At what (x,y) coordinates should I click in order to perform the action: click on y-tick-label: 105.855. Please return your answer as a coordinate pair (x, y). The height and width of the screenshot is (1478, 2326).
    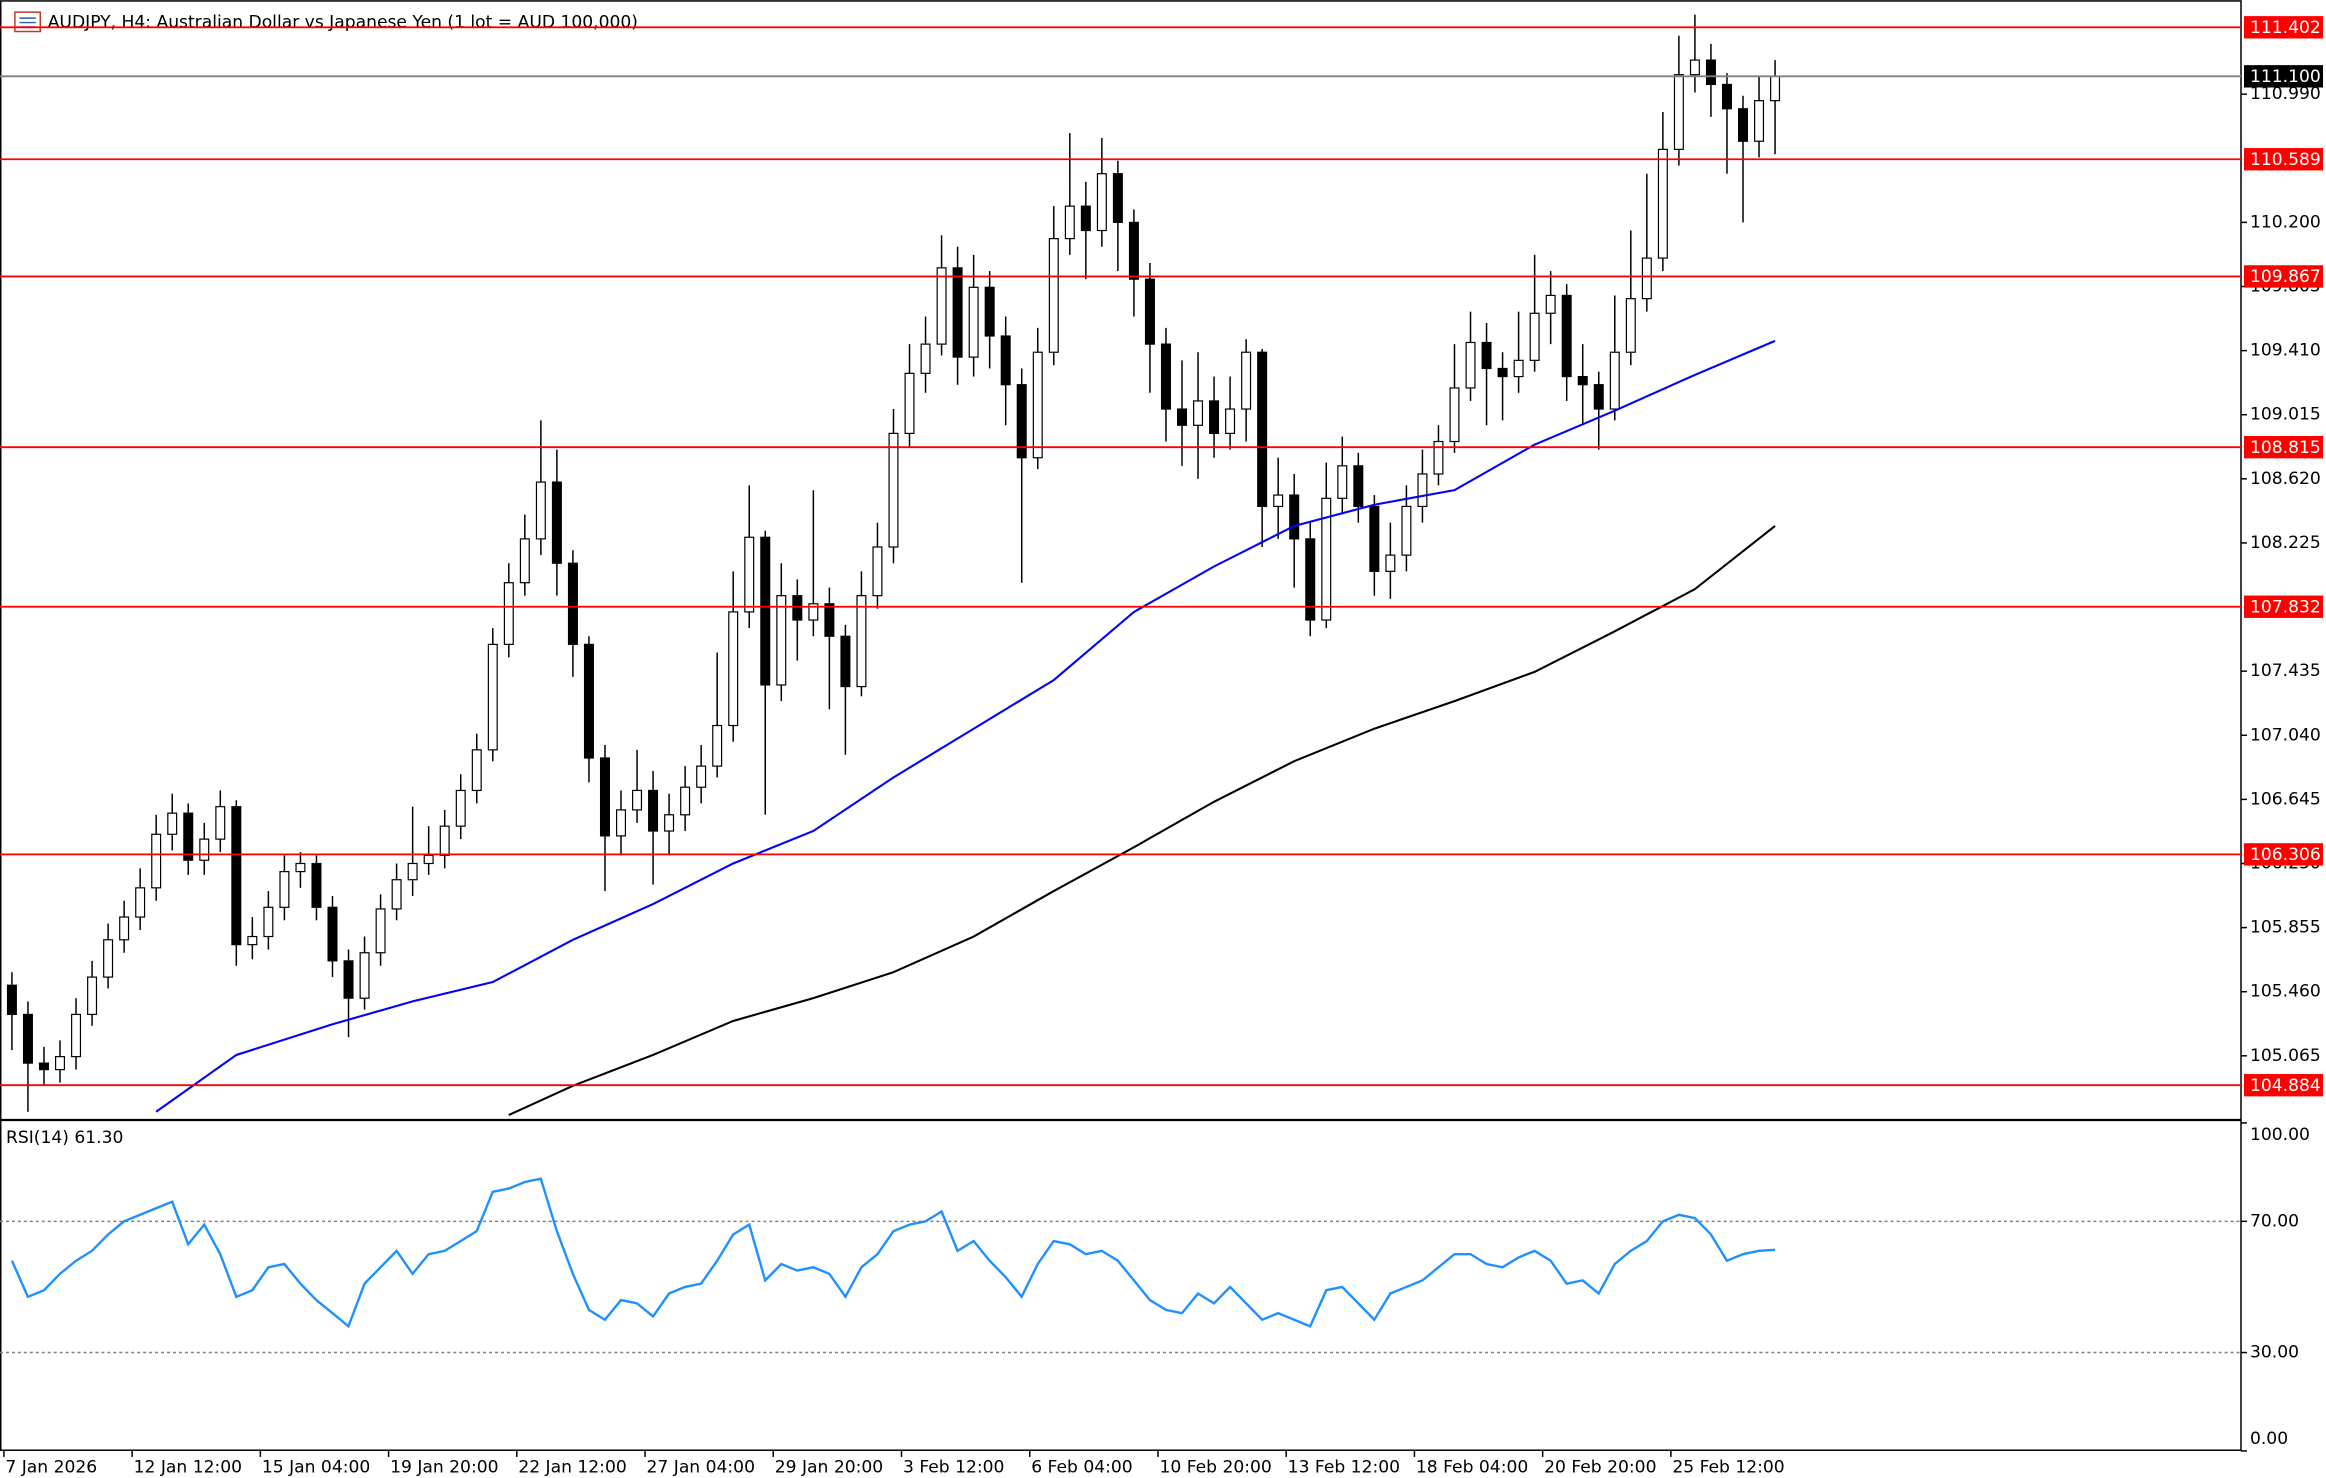
    Looking at the image, I should click on (2285, 928).